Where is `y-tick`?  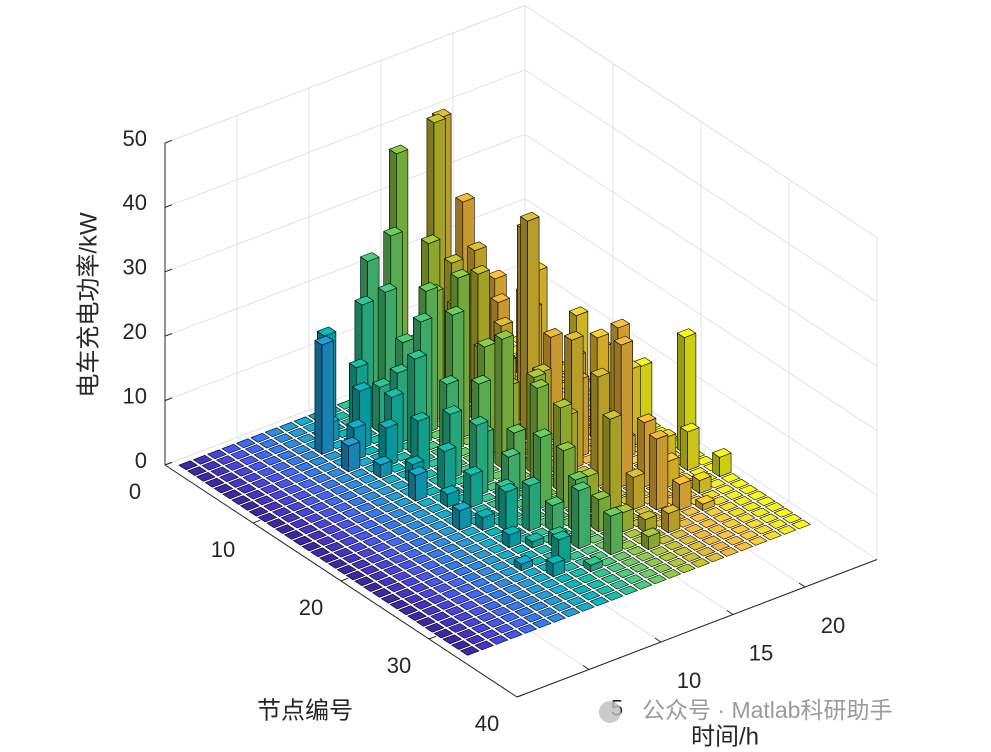 y-tick is located at coordinates (520, 695).